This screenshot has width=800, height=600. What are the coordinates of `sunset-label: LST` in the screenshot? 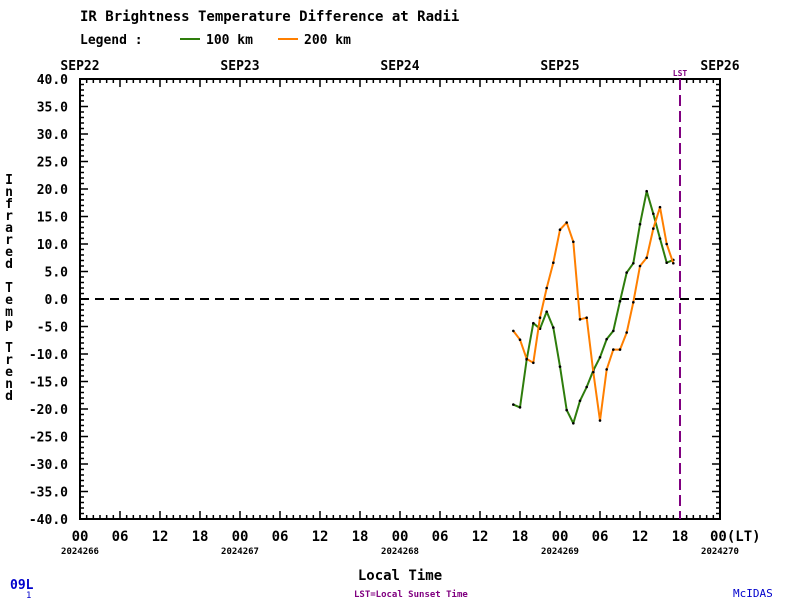 It's located at (680, 73).